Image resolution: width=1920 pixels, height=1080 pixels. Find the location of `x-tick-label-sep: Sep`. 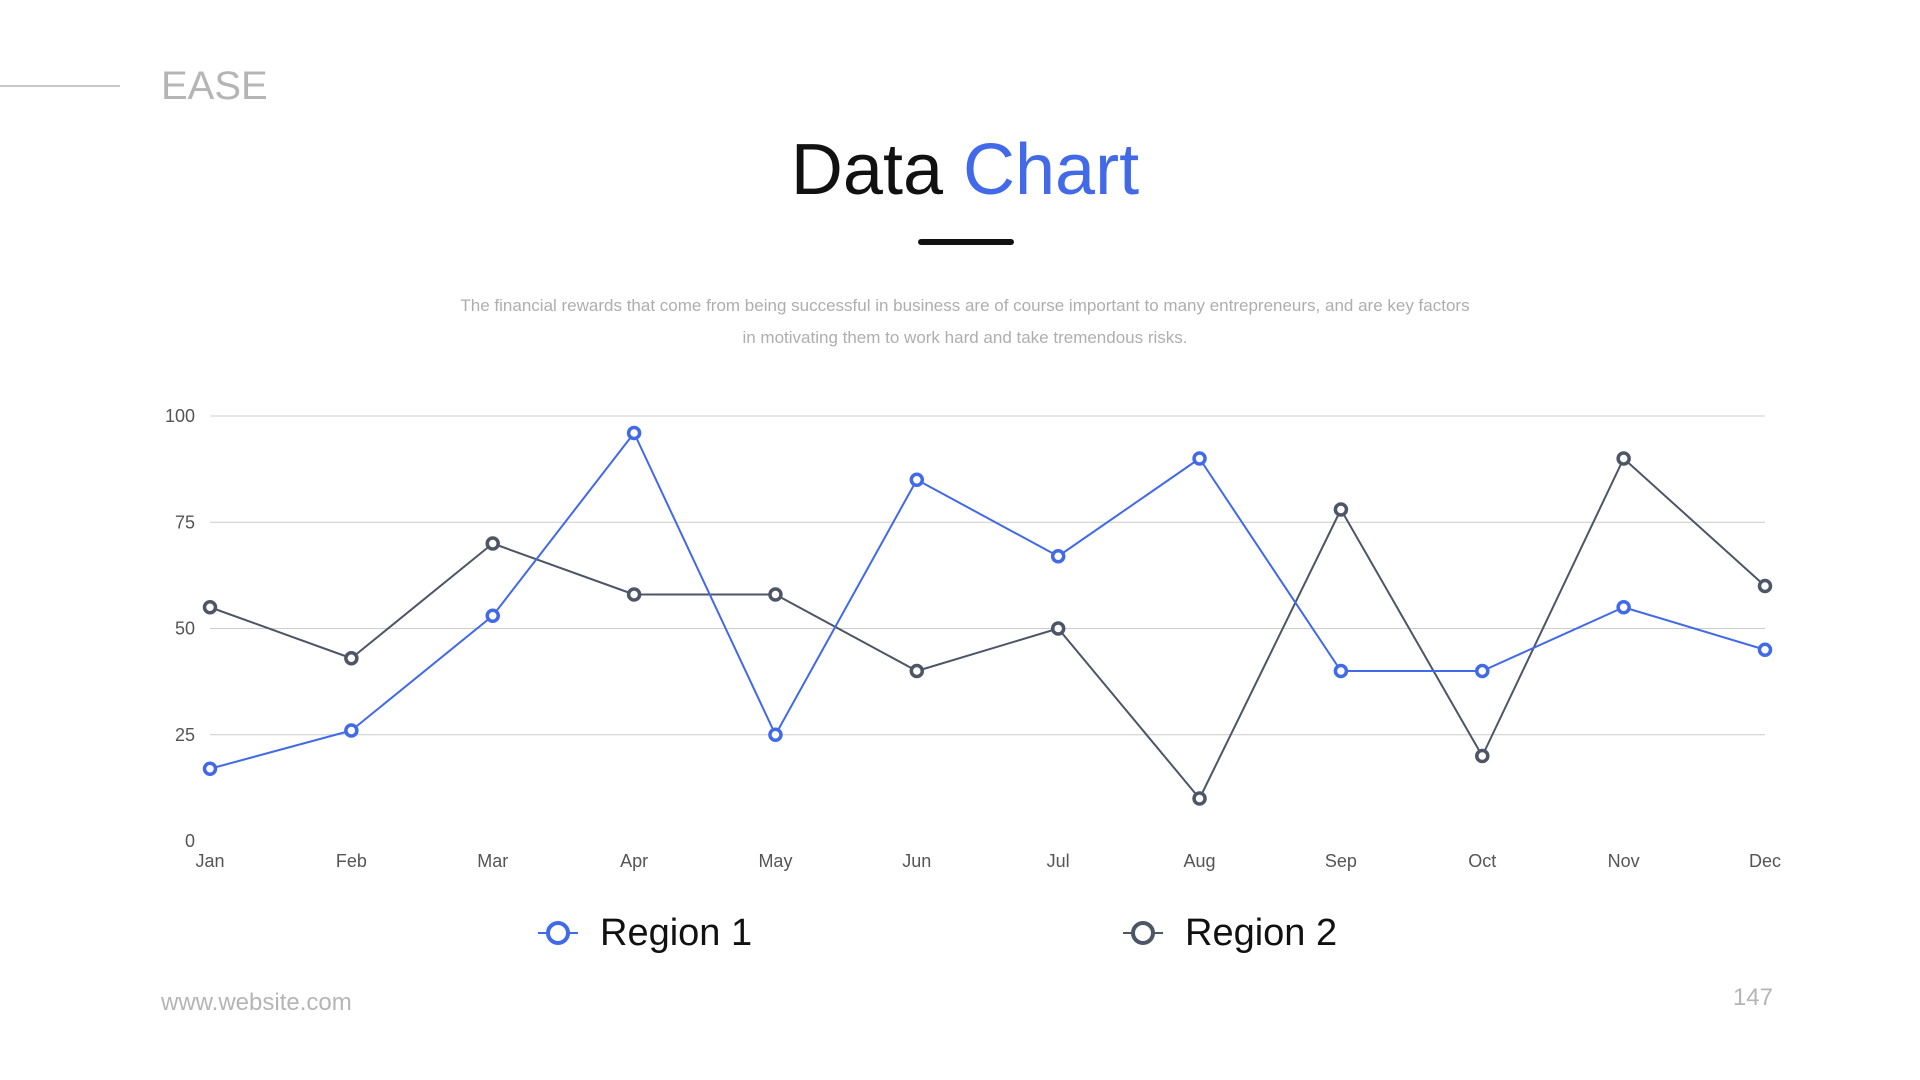

x-tick-label-sep: Sep is located at coordinates (1341, 861).